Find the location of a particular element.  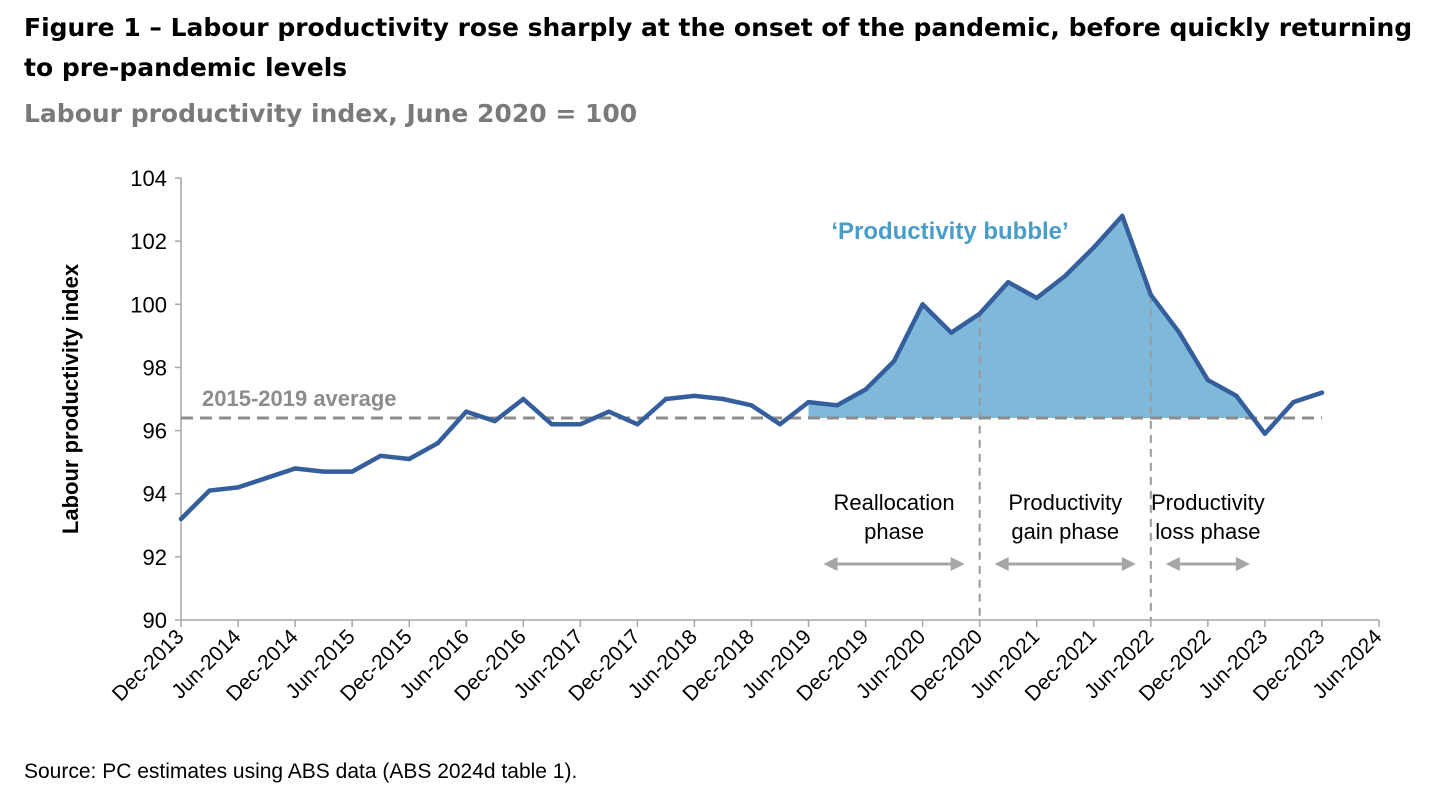

y-axis-title: Labour productivity index is located at coordinates (70, 398).